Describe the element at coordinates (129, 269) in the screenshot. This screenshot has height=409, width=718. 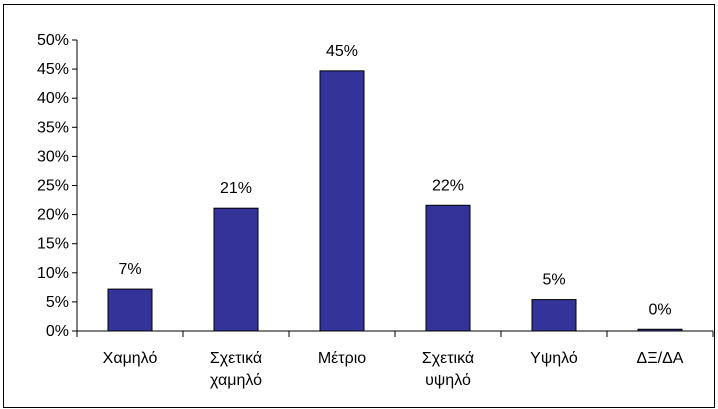
I see `data-label: 7%` at that location.